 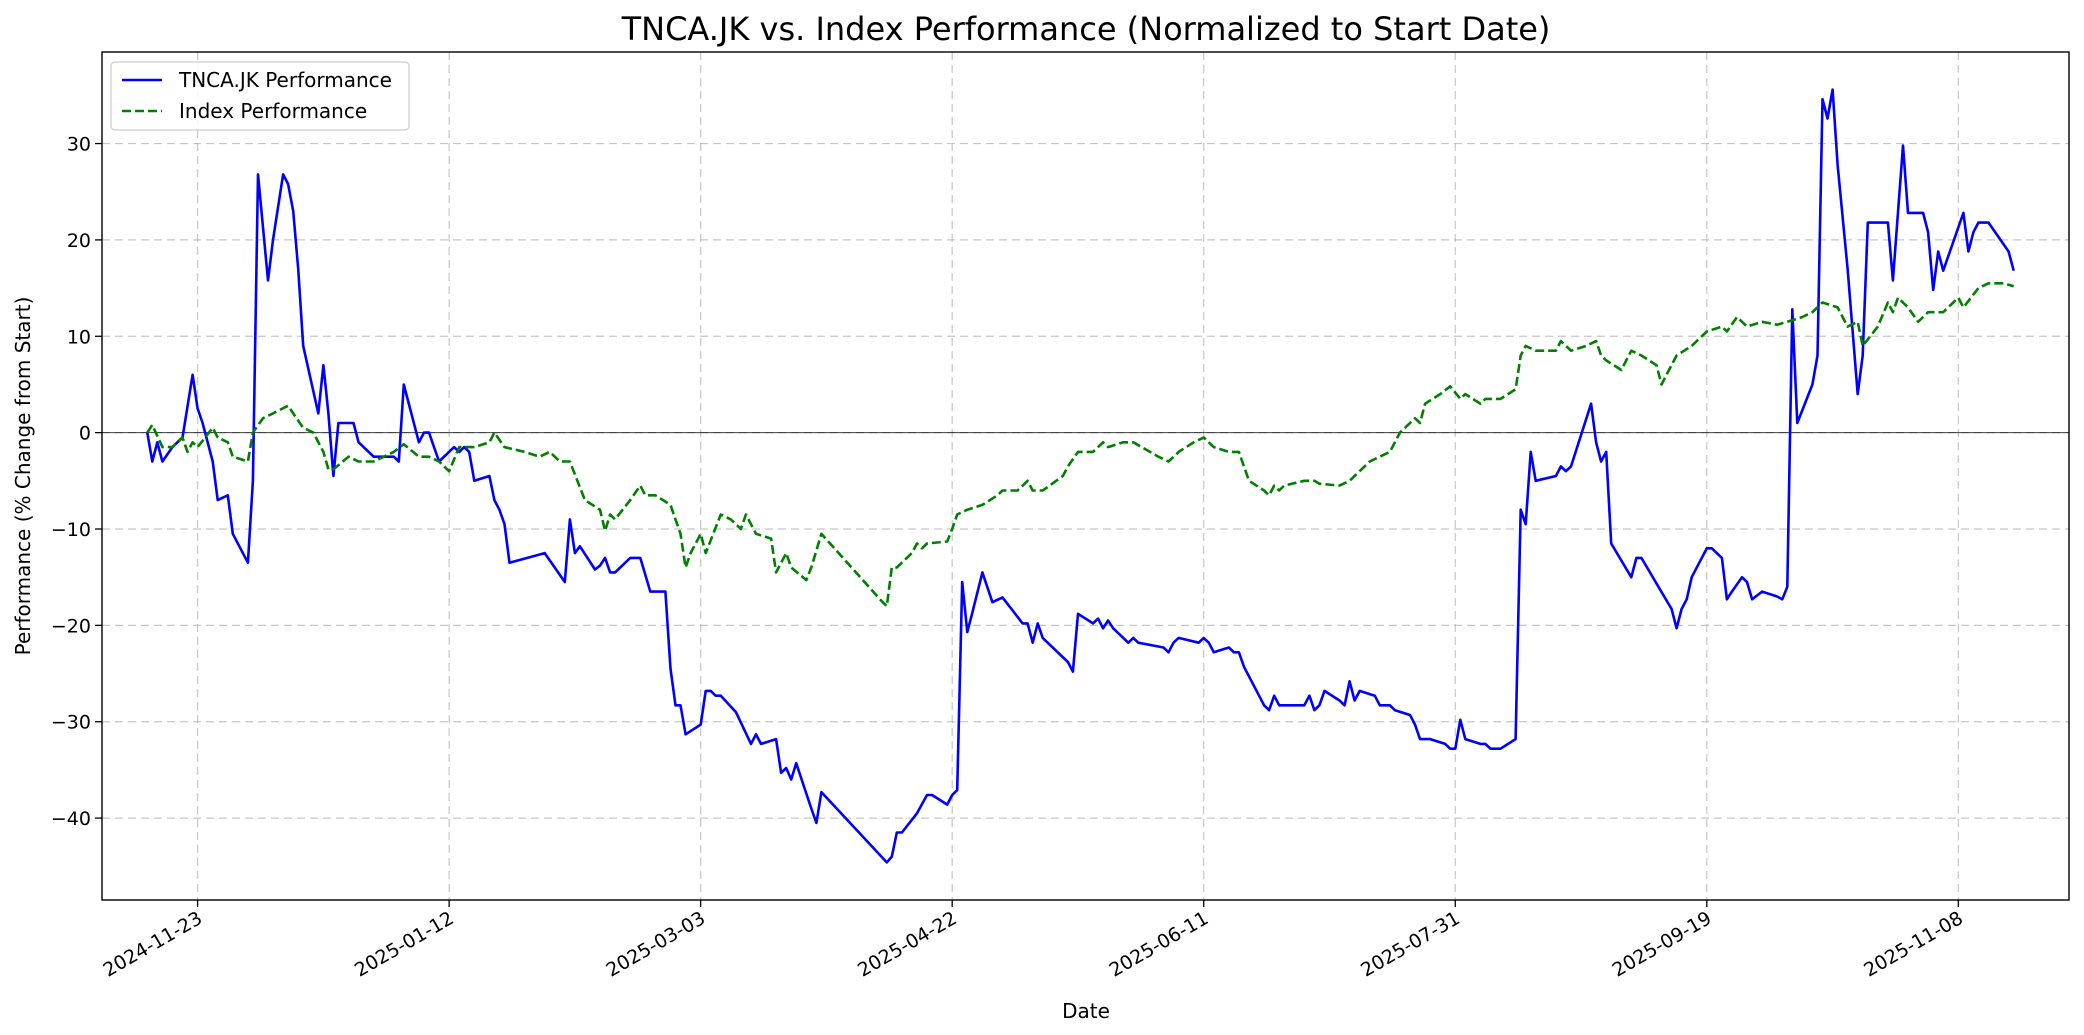 I want to click on y-tick-label: 10, so click(x=79, y=337).